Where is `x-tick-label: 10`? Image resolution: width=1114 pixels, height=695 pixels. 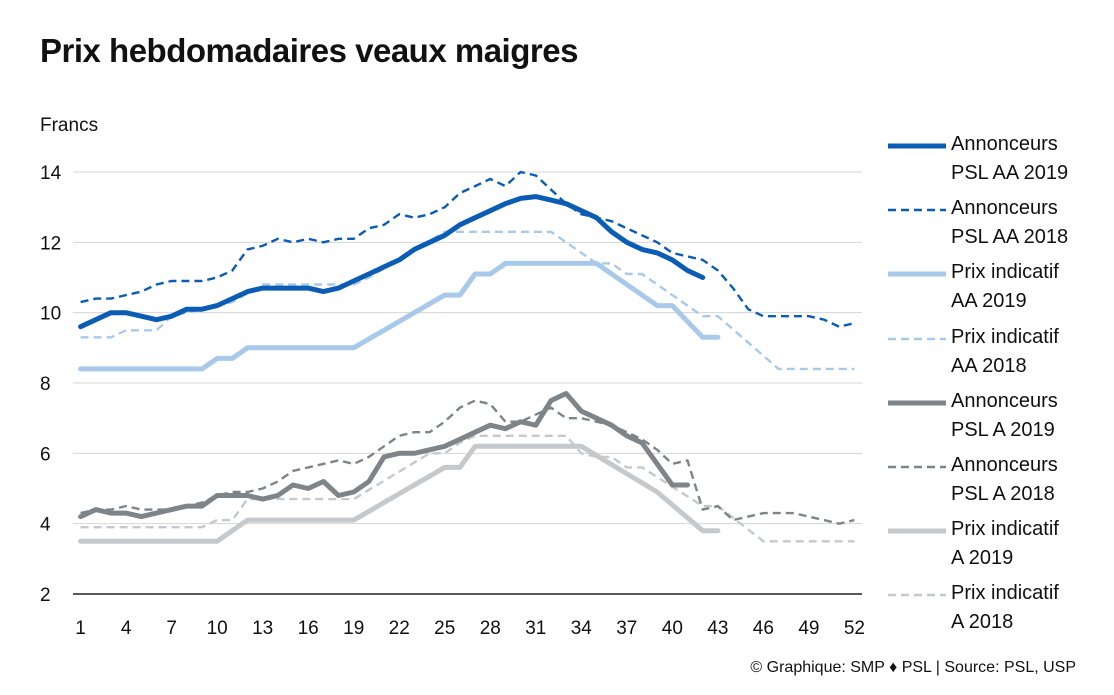 x-tick-label: 10 is located at coordinates (217, 628).